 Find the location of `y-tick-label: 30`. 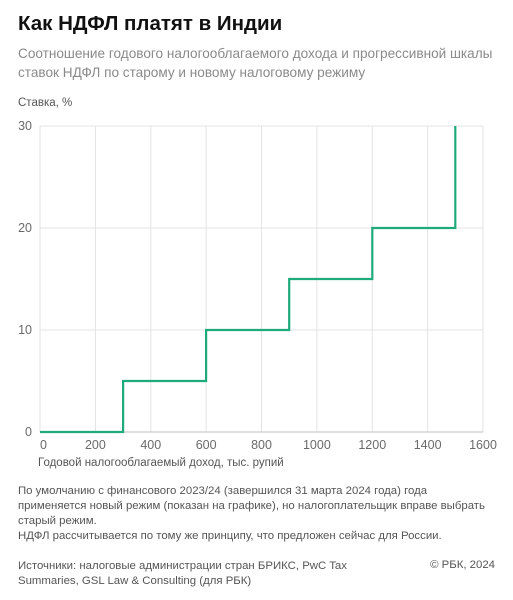

y-tick-label: 30 is located at coordinates (25, 126).